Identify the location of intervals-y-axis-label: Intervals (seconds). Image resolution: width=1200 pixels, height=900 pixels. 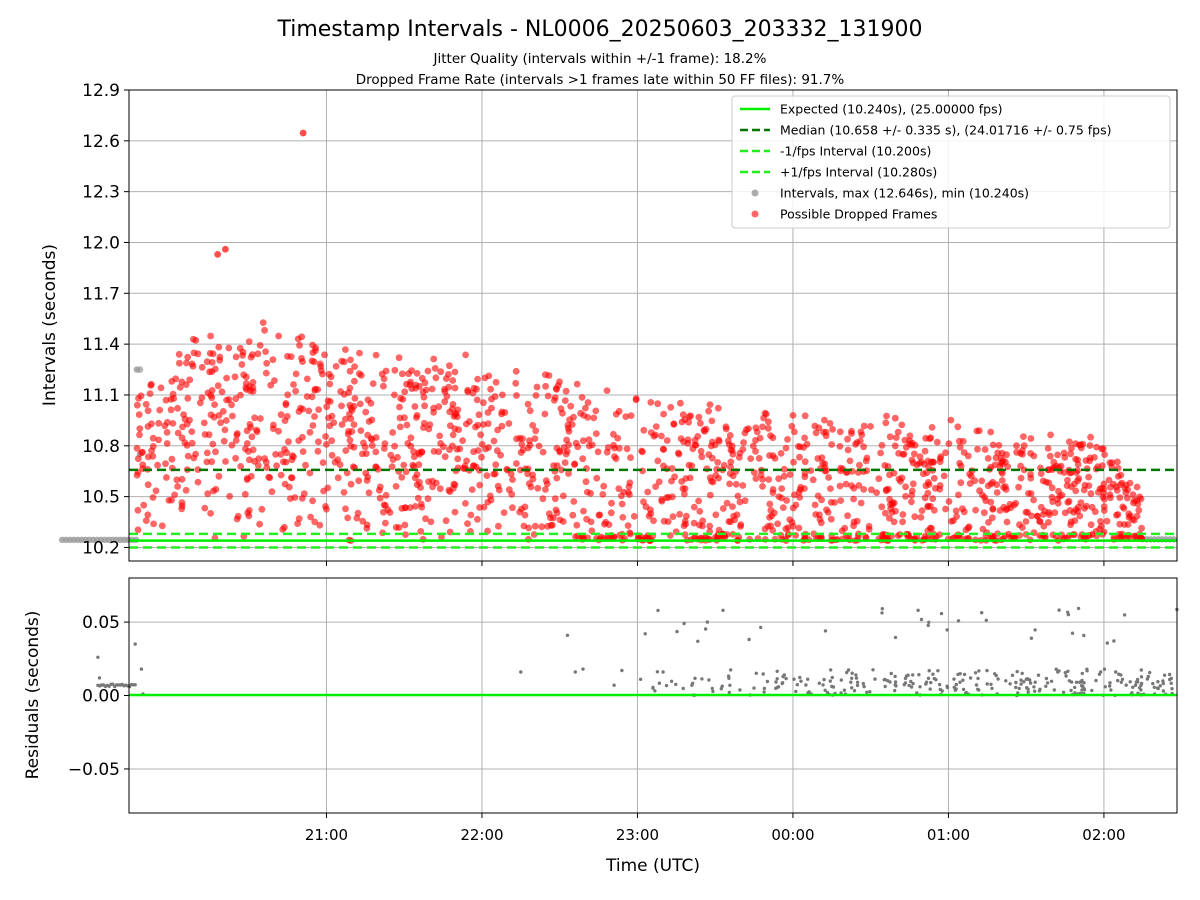
(50, 325).